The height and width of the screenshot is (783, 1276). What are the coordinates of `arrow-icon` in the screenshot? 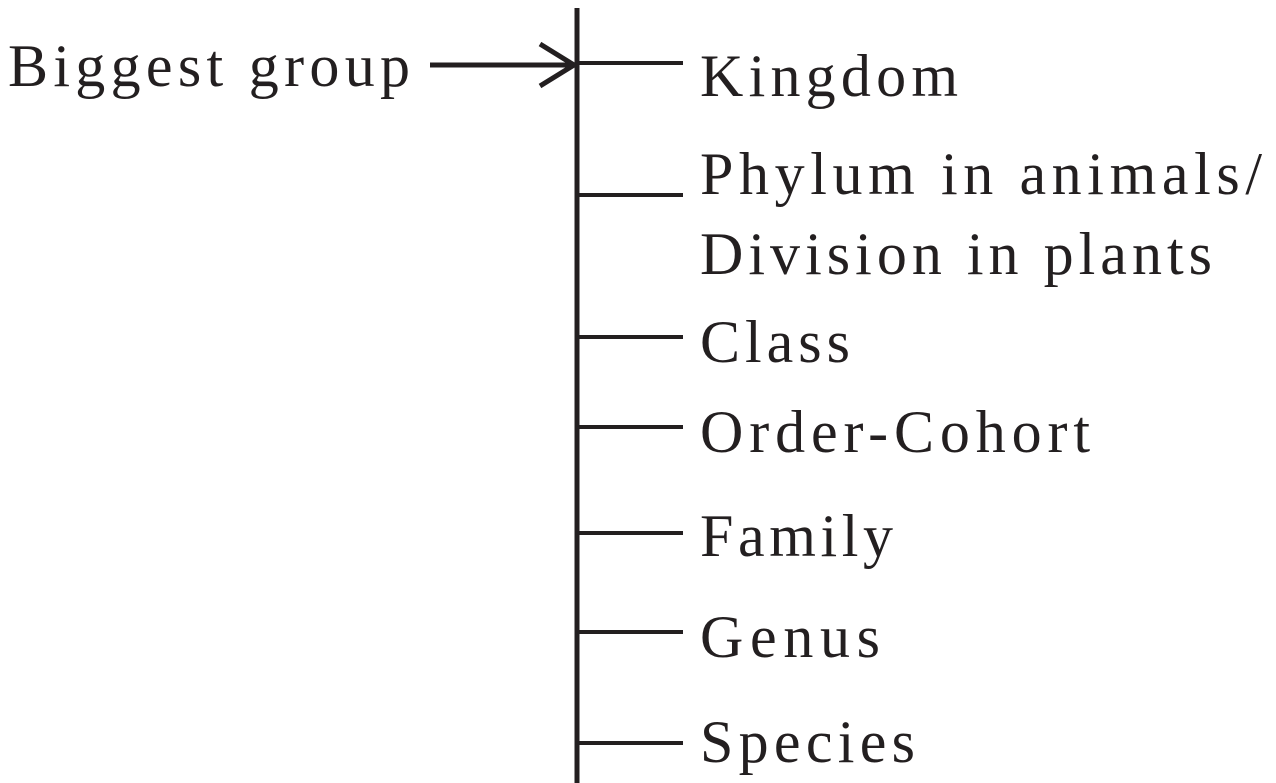 It's located at (504, 65).